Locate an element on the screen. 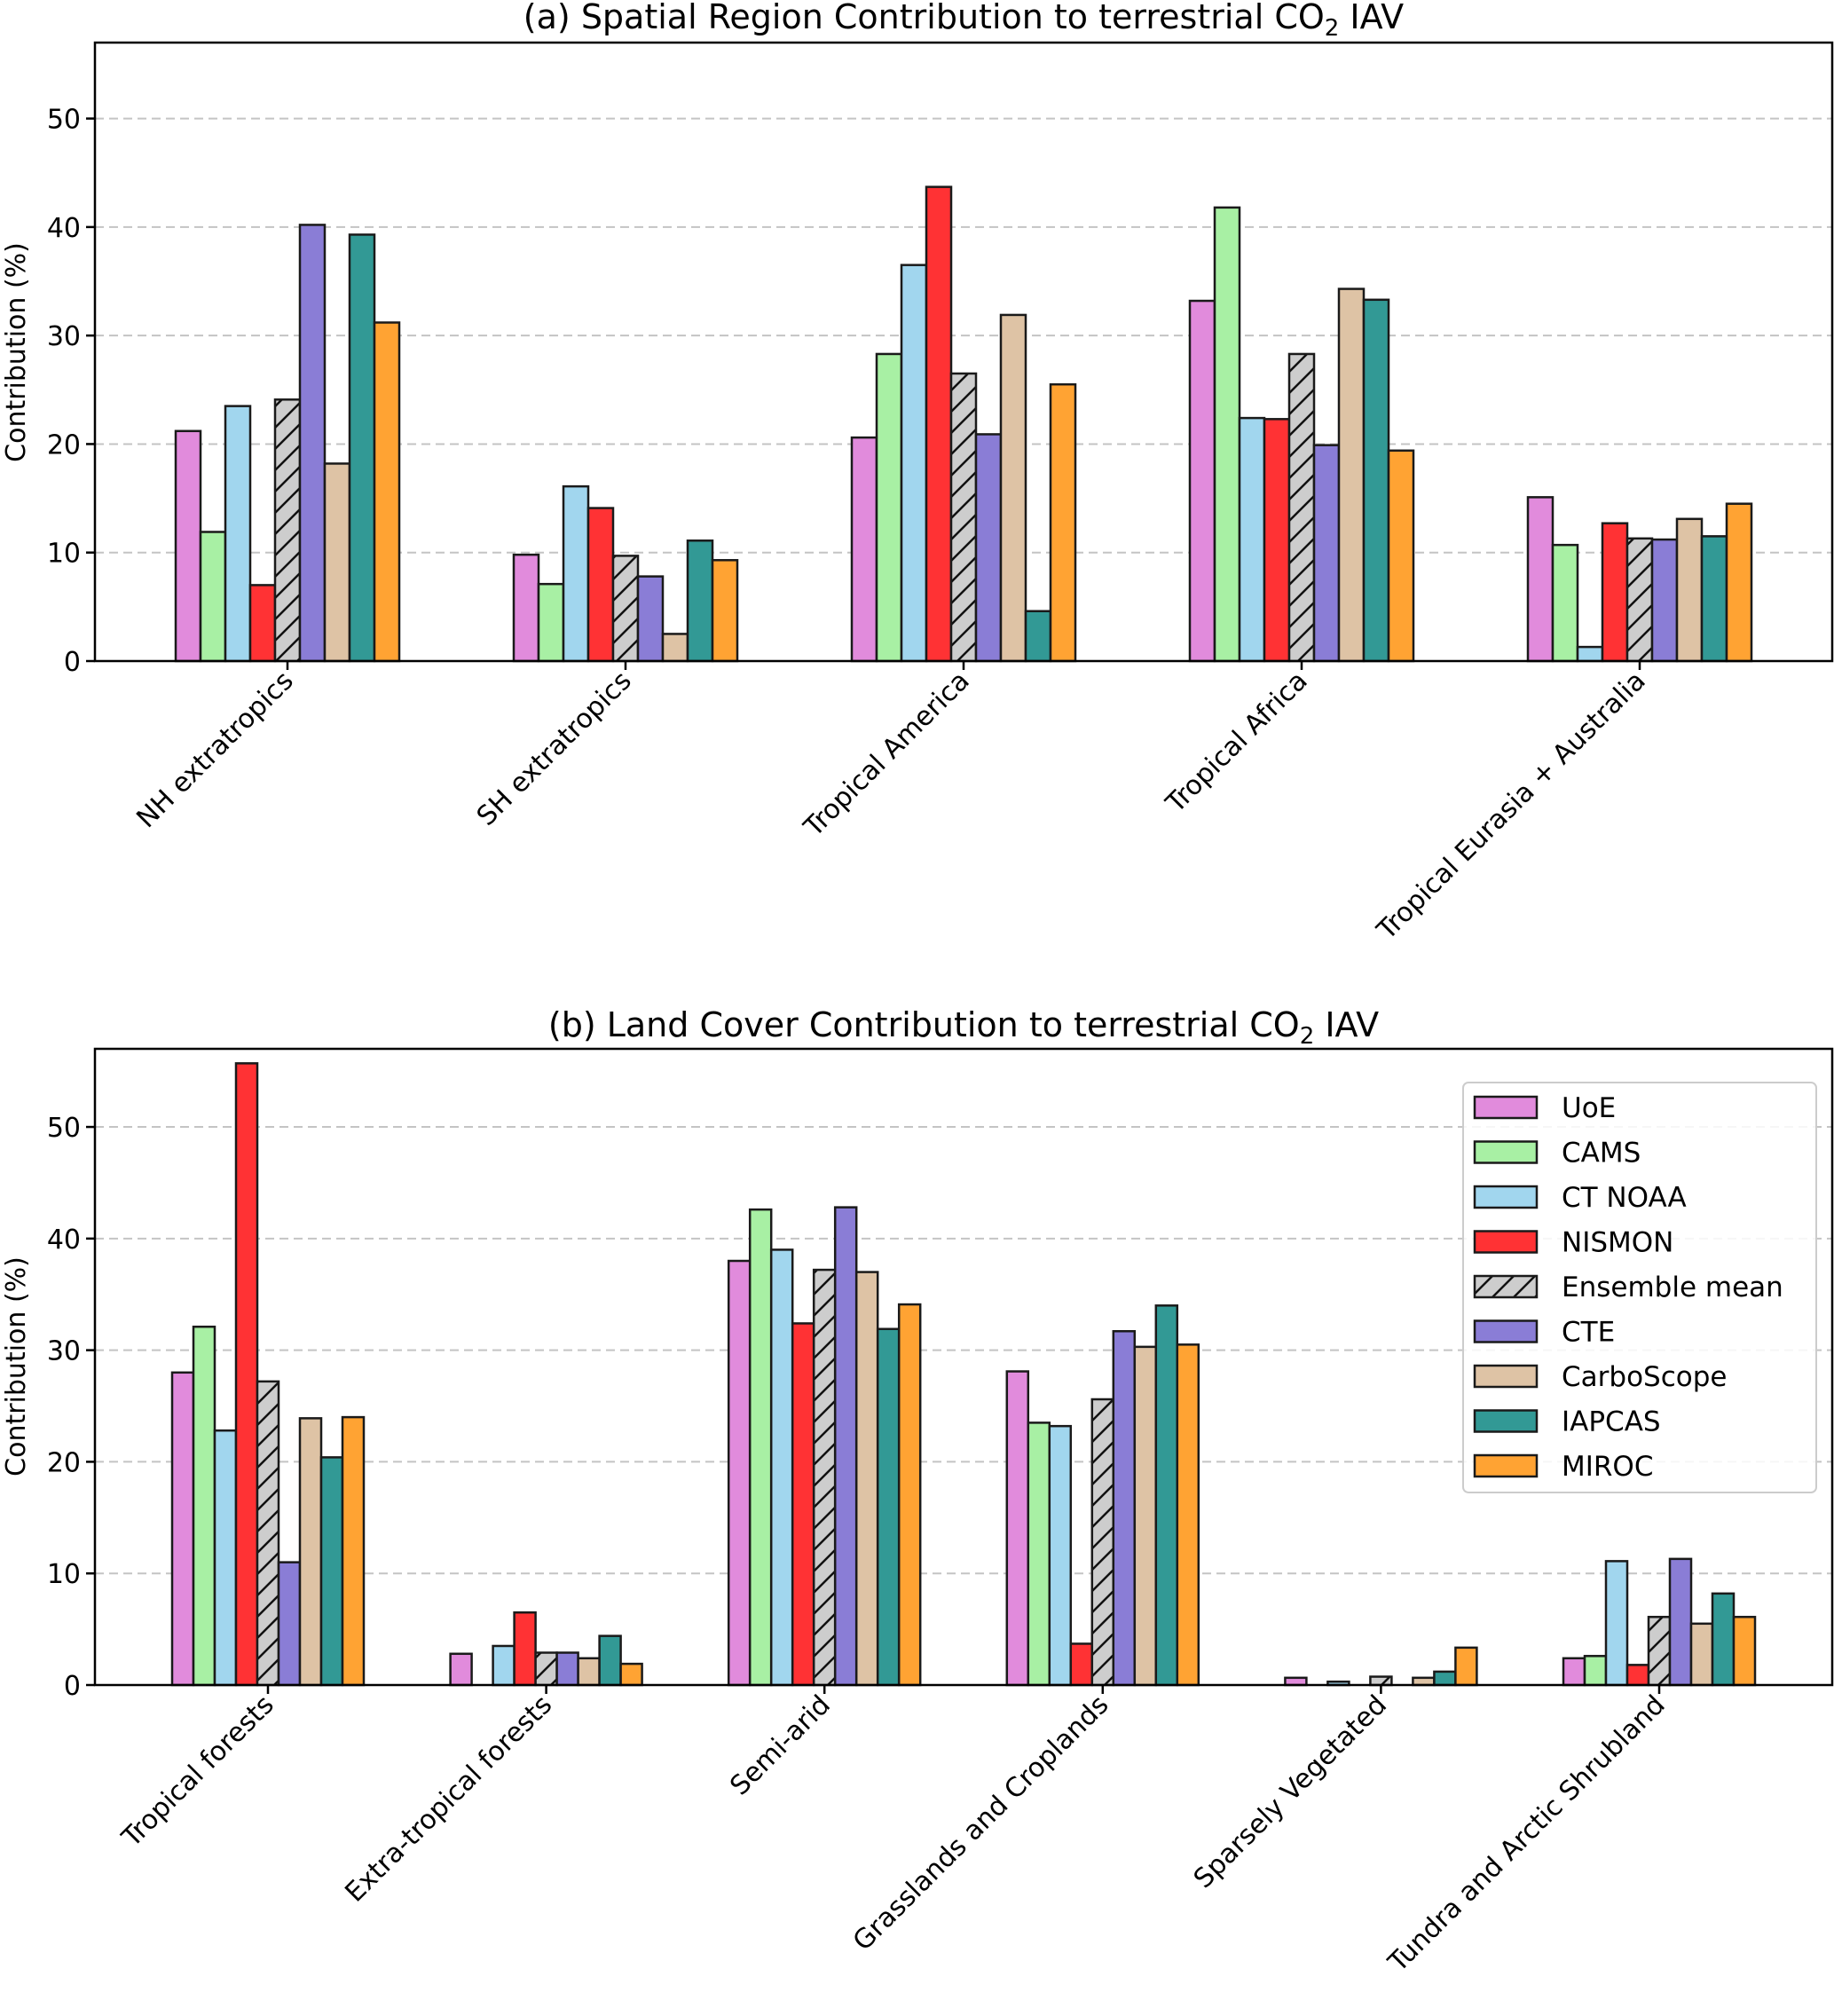 This screenshot has height=2016, width=1834. legend-swatch-ensemble-mean is located at coordinates (1506, 1286).